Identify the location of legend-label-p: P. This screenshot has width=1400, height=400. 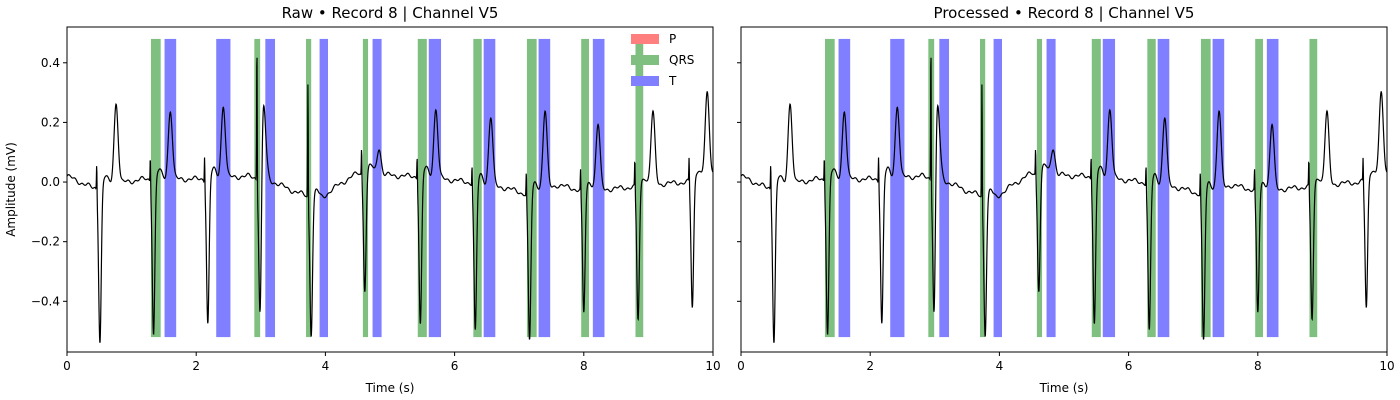
(672, 39).